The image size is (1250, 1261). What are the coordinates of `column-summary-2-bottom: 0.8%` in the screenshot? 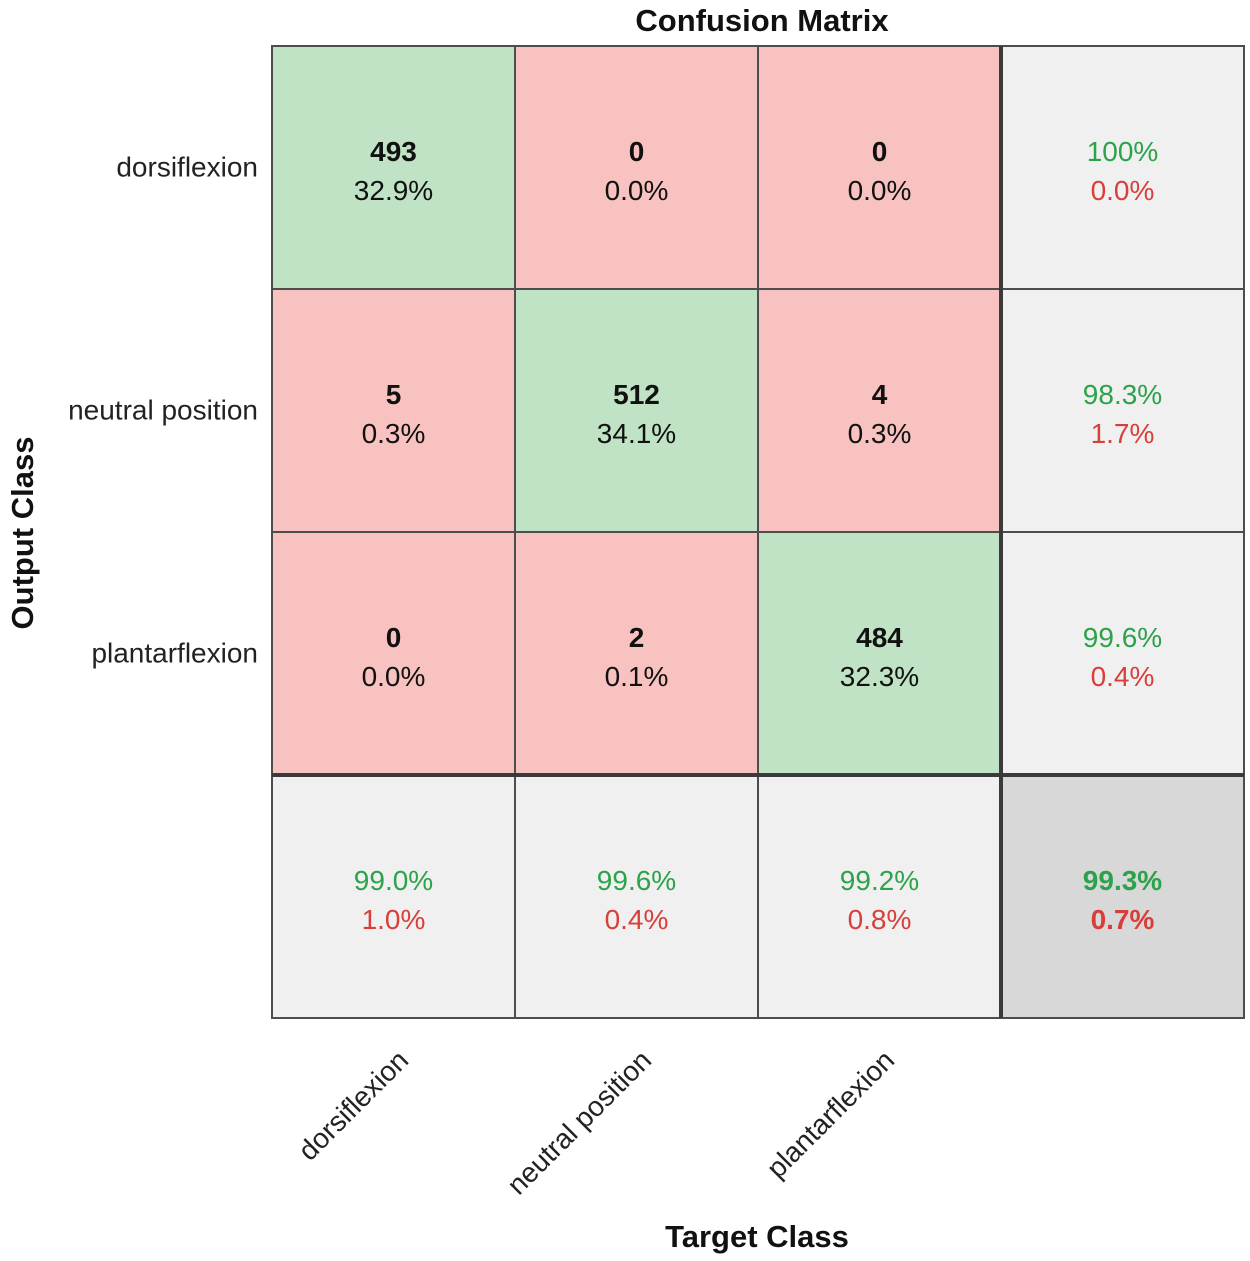 It's located at (880, 919).